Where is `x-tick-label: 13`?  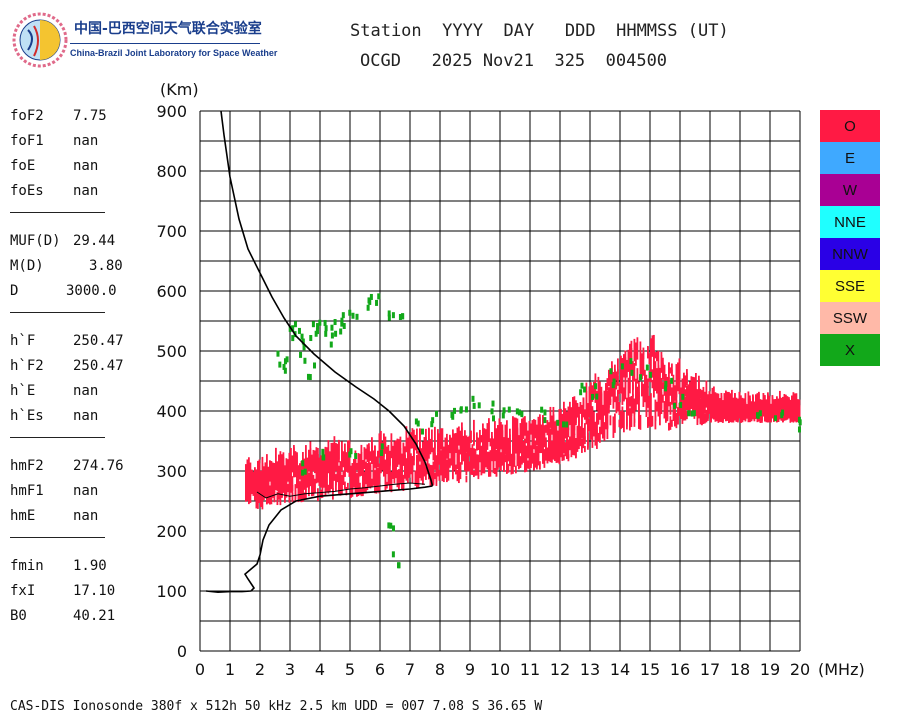
x-tick-label: 13 is located at coordinates (590, 669).